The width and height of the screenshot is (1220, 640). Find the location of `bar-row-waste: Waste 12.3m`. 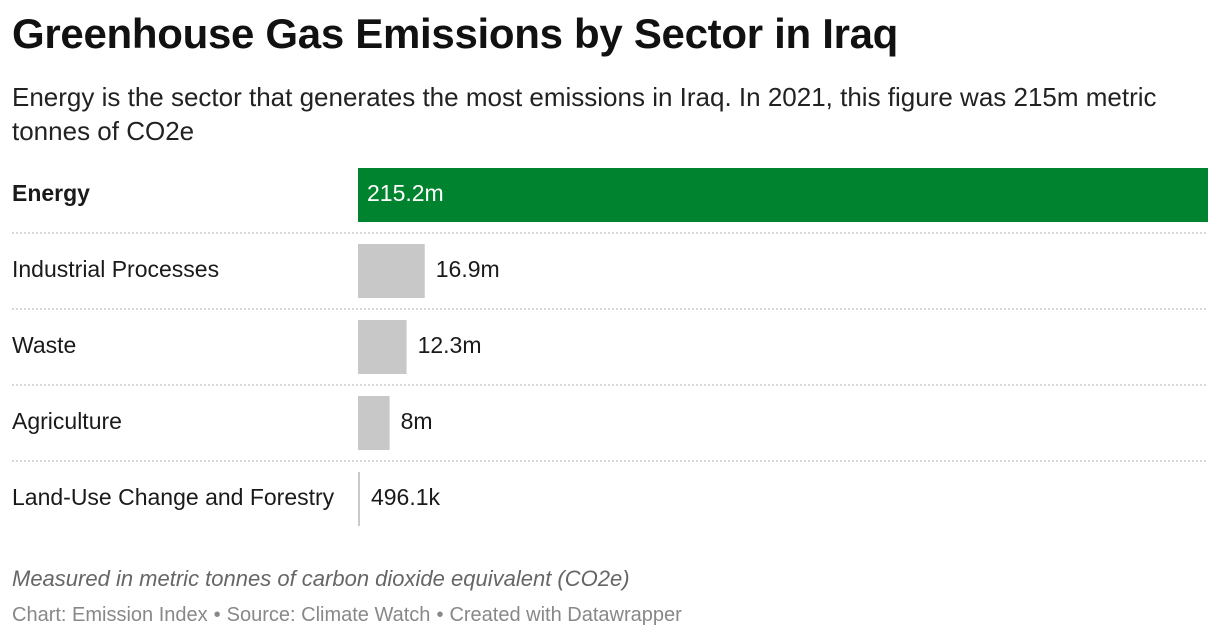

bar-row-waste: Waste 12.3m is located at coordinates (247, 347).